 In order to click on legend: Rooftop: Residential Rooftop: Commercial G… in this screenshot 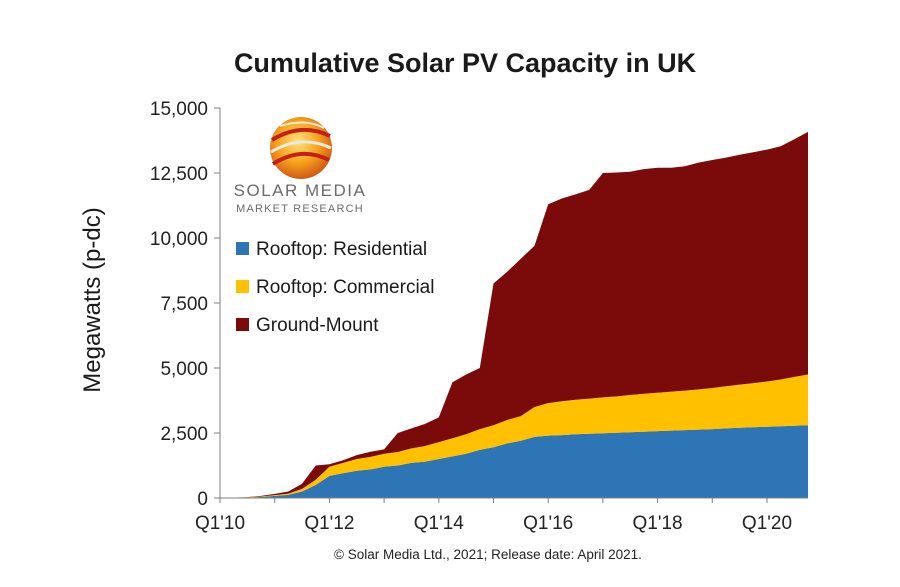, I will do `click(335, 287)`.